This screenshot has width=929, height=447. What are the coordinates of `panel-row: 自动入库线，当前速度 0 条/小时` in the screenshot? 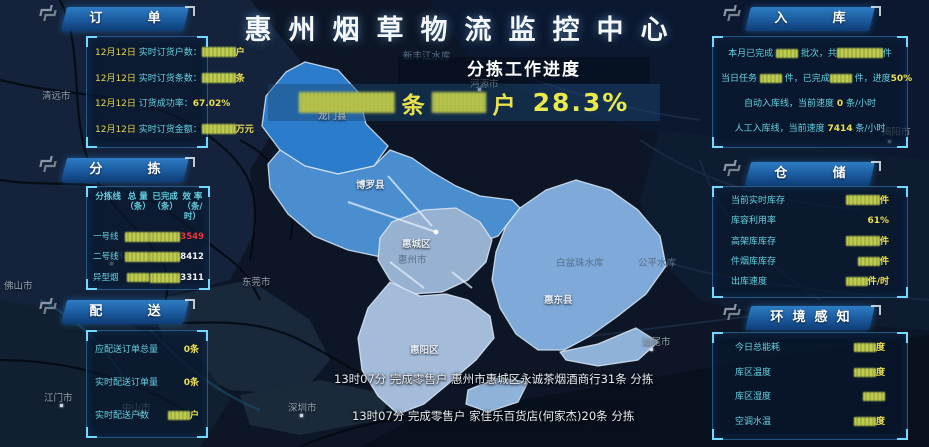 It's located at (810, 105).